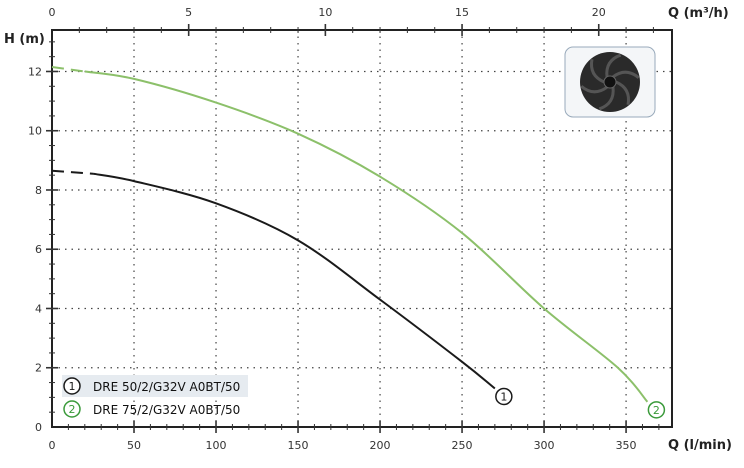 The image size is (744, 468). Describe the element at coordinates (544, 445) in the screenshot. I see `x-tick-label: 300` at that location.